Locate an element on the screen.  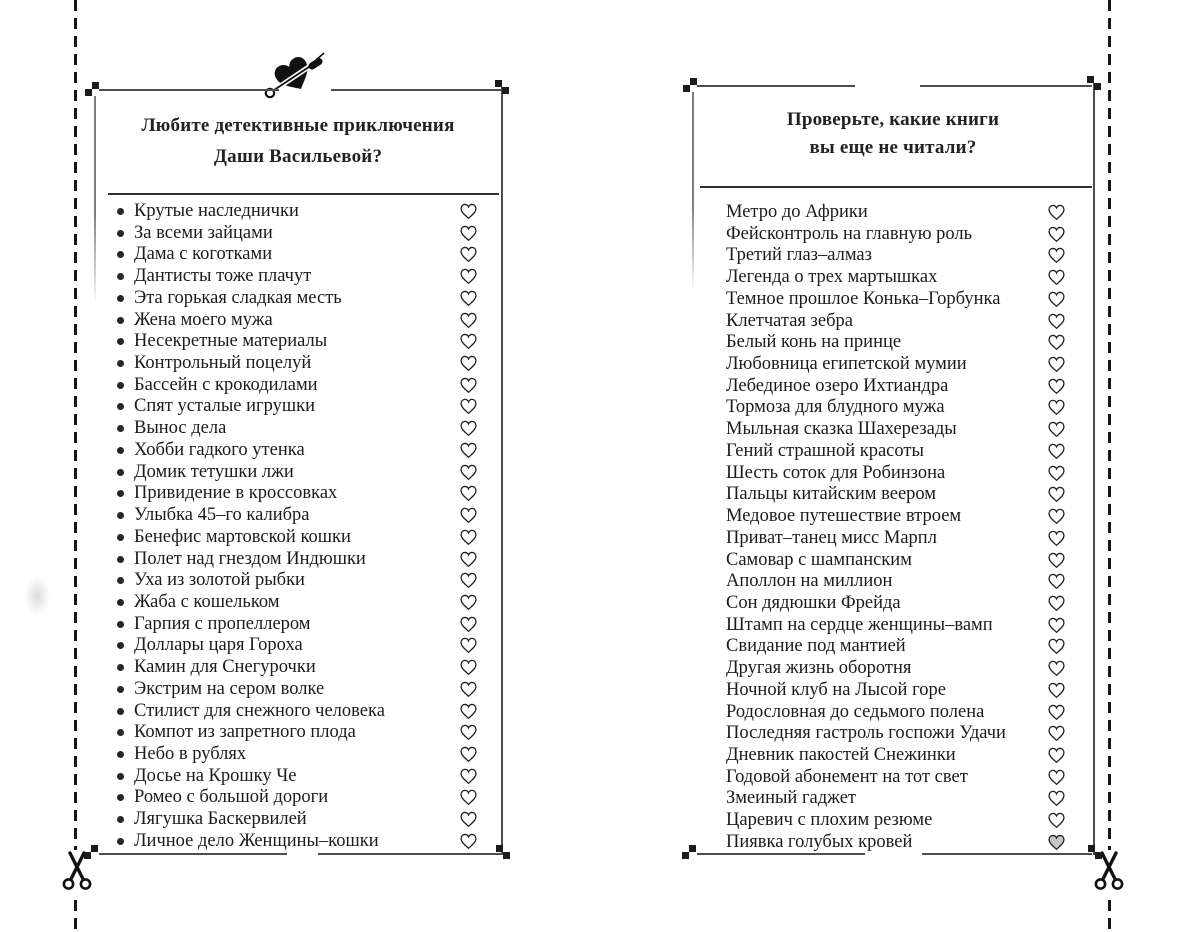
book-title: Фейсконтроль на главную роль is located at coordinates (849, 233).